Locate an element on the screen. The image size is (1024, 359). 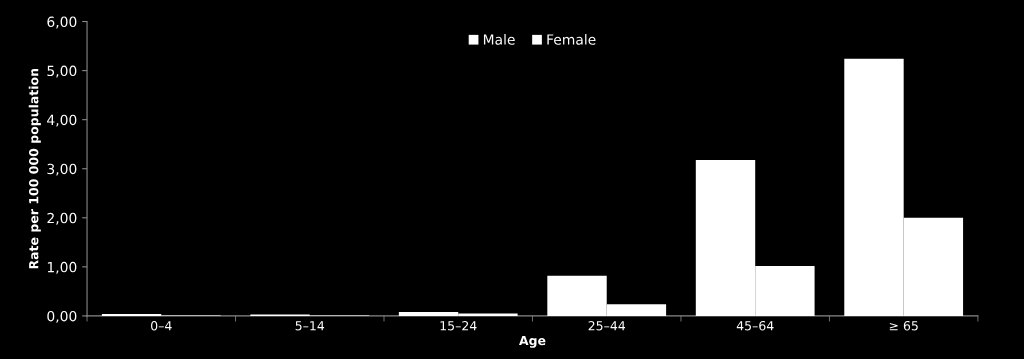
y-tick-label: 3,00 is located at coordinates (62, 169).